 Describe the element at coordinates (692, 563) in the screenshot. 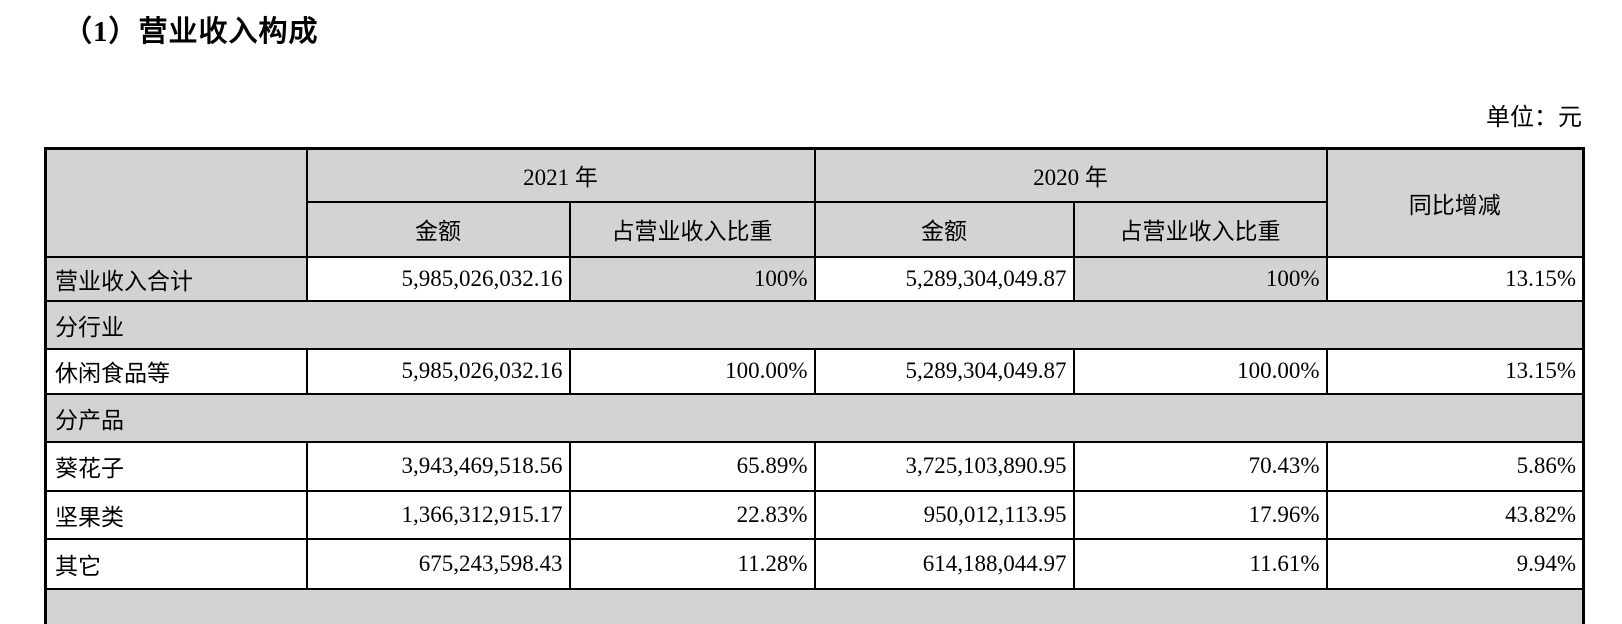

I see `ratio-2021-cell: 11.28%` at that location.